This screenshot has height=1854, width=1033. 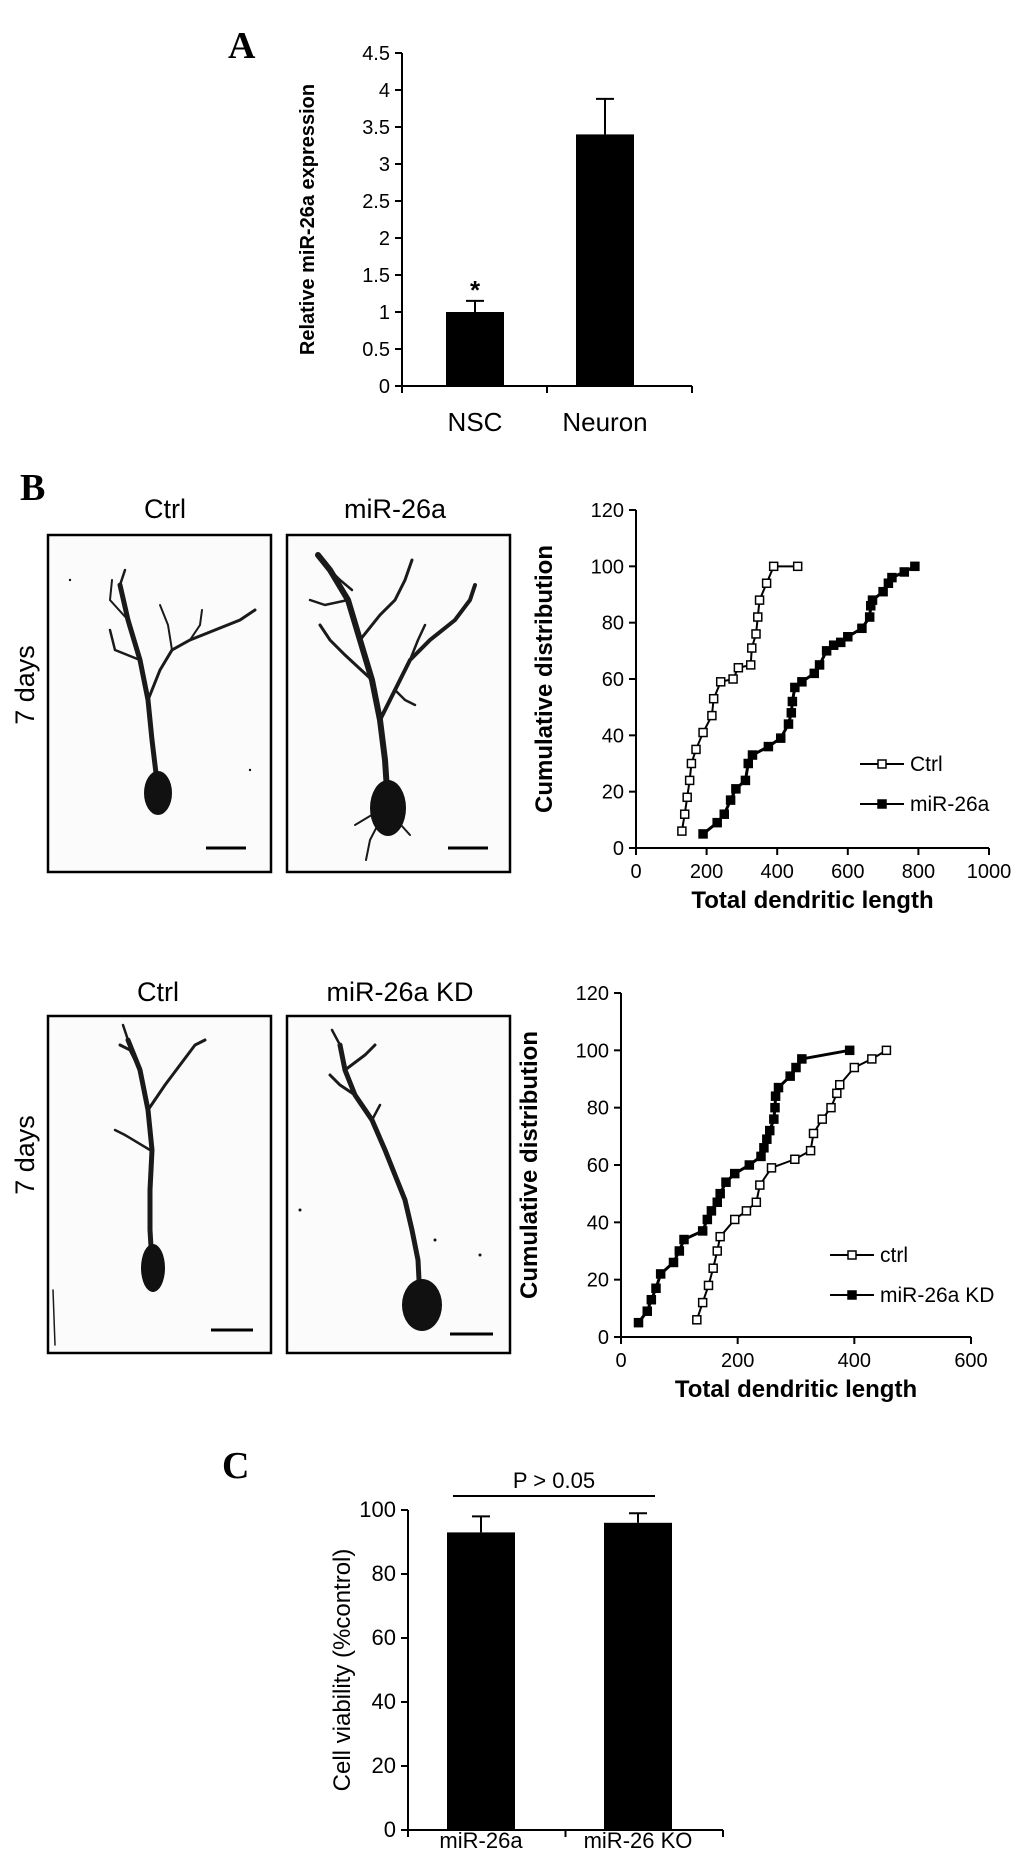 What do you see at coordinates (384, 165) in the screenshot?
I see `y-tick-label: 3` at bounding box center [384, 165].